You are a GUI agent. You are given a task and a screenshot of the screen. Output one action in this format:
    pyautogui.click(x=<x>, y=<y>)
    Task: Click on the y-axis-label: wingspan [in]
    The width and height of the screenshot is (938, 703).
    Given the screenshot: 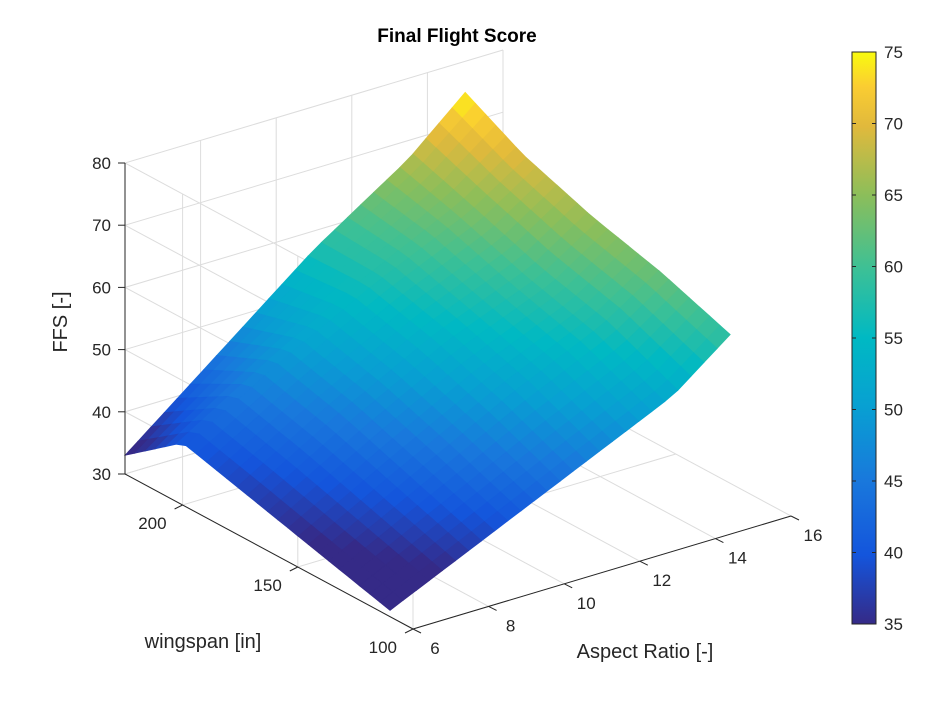 What is the action you would take?
    pyautogui.click(x=203, y=642)
    